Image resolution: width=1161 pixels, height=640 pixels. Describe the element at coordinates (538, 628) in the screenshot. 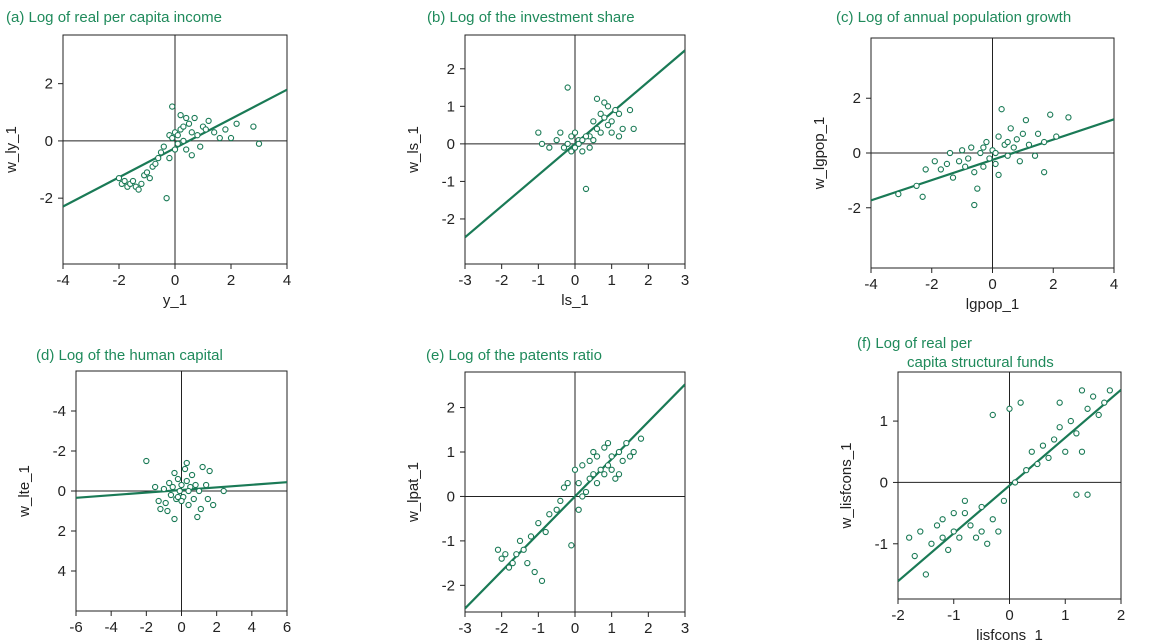

I see `x-tick-label: -1` at that location.